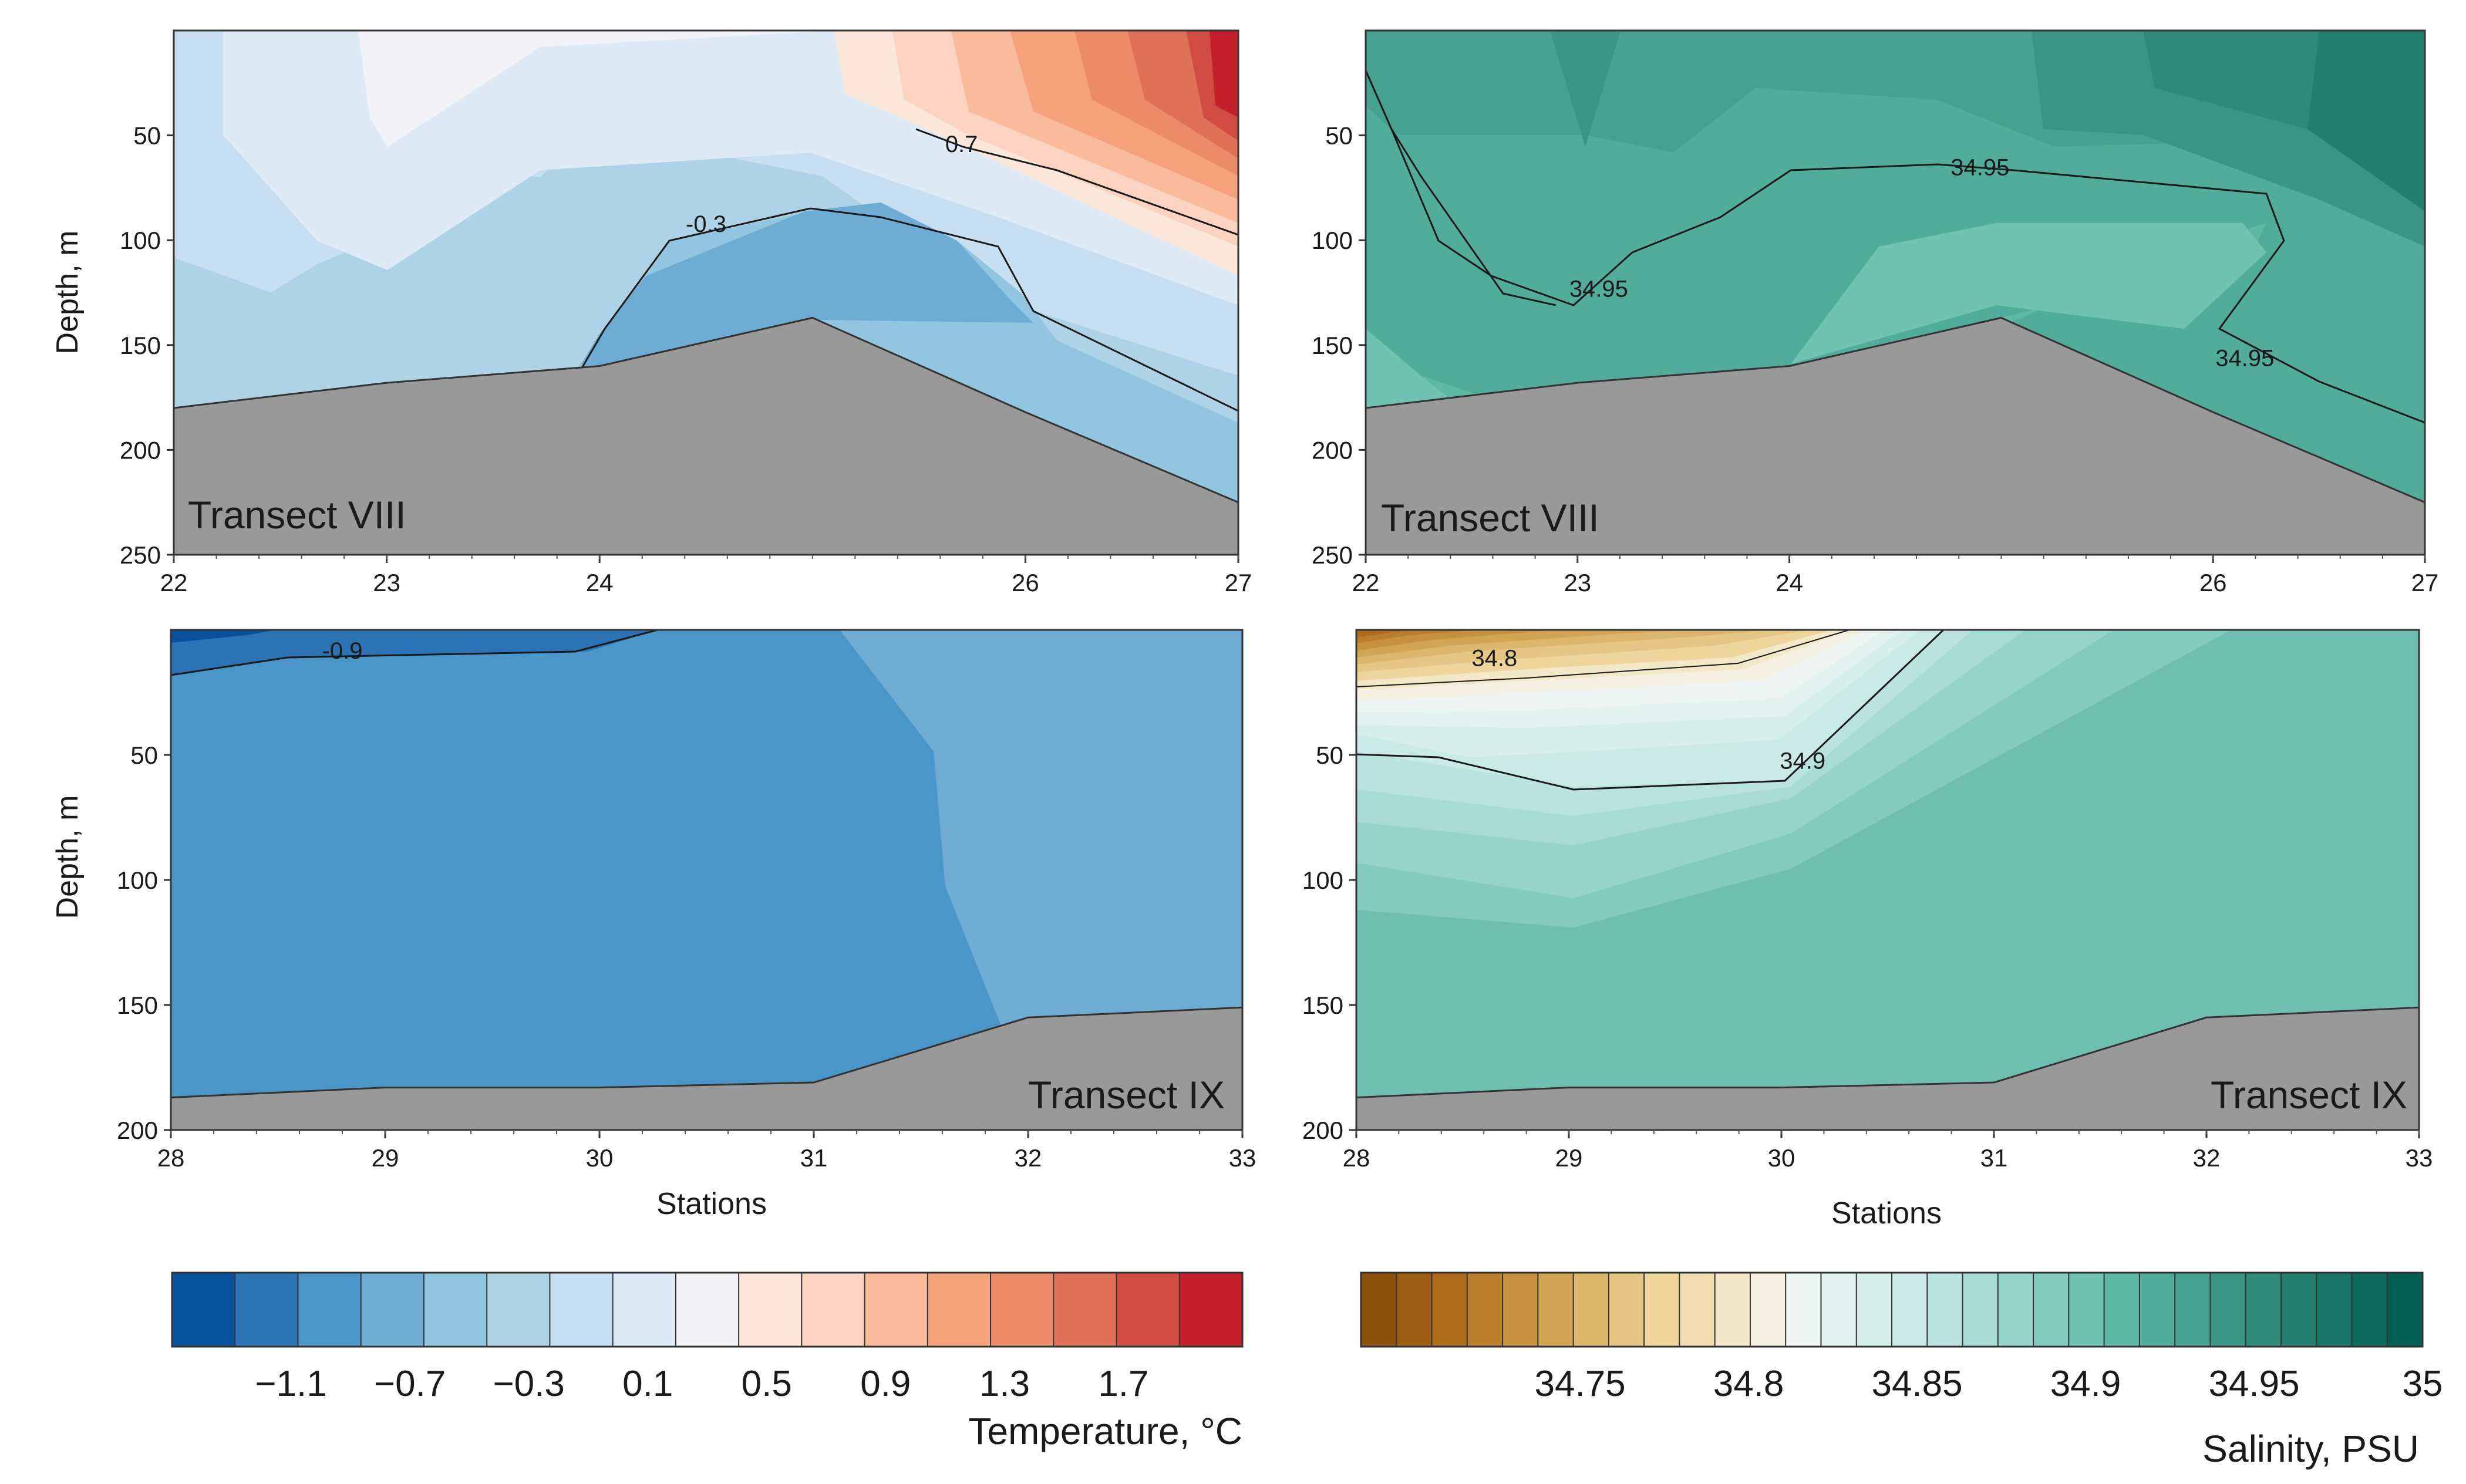 The height and width of the screenshot is (1484, 2466). I want to click on temperature-colorbar-tick-label: 0.1, so click(647, 1384).